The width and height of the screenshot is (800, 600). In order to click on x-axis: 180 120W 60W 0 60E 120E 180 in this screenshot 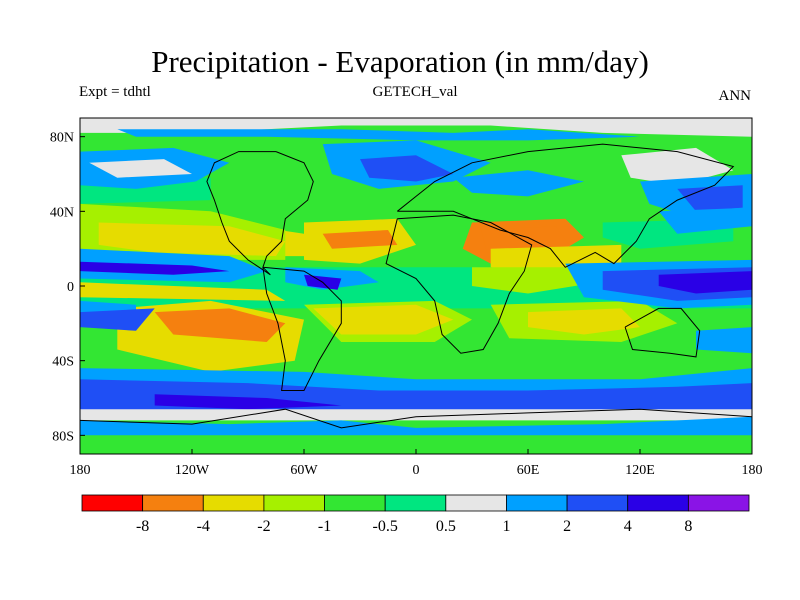, I will do `click(416, 463)`.